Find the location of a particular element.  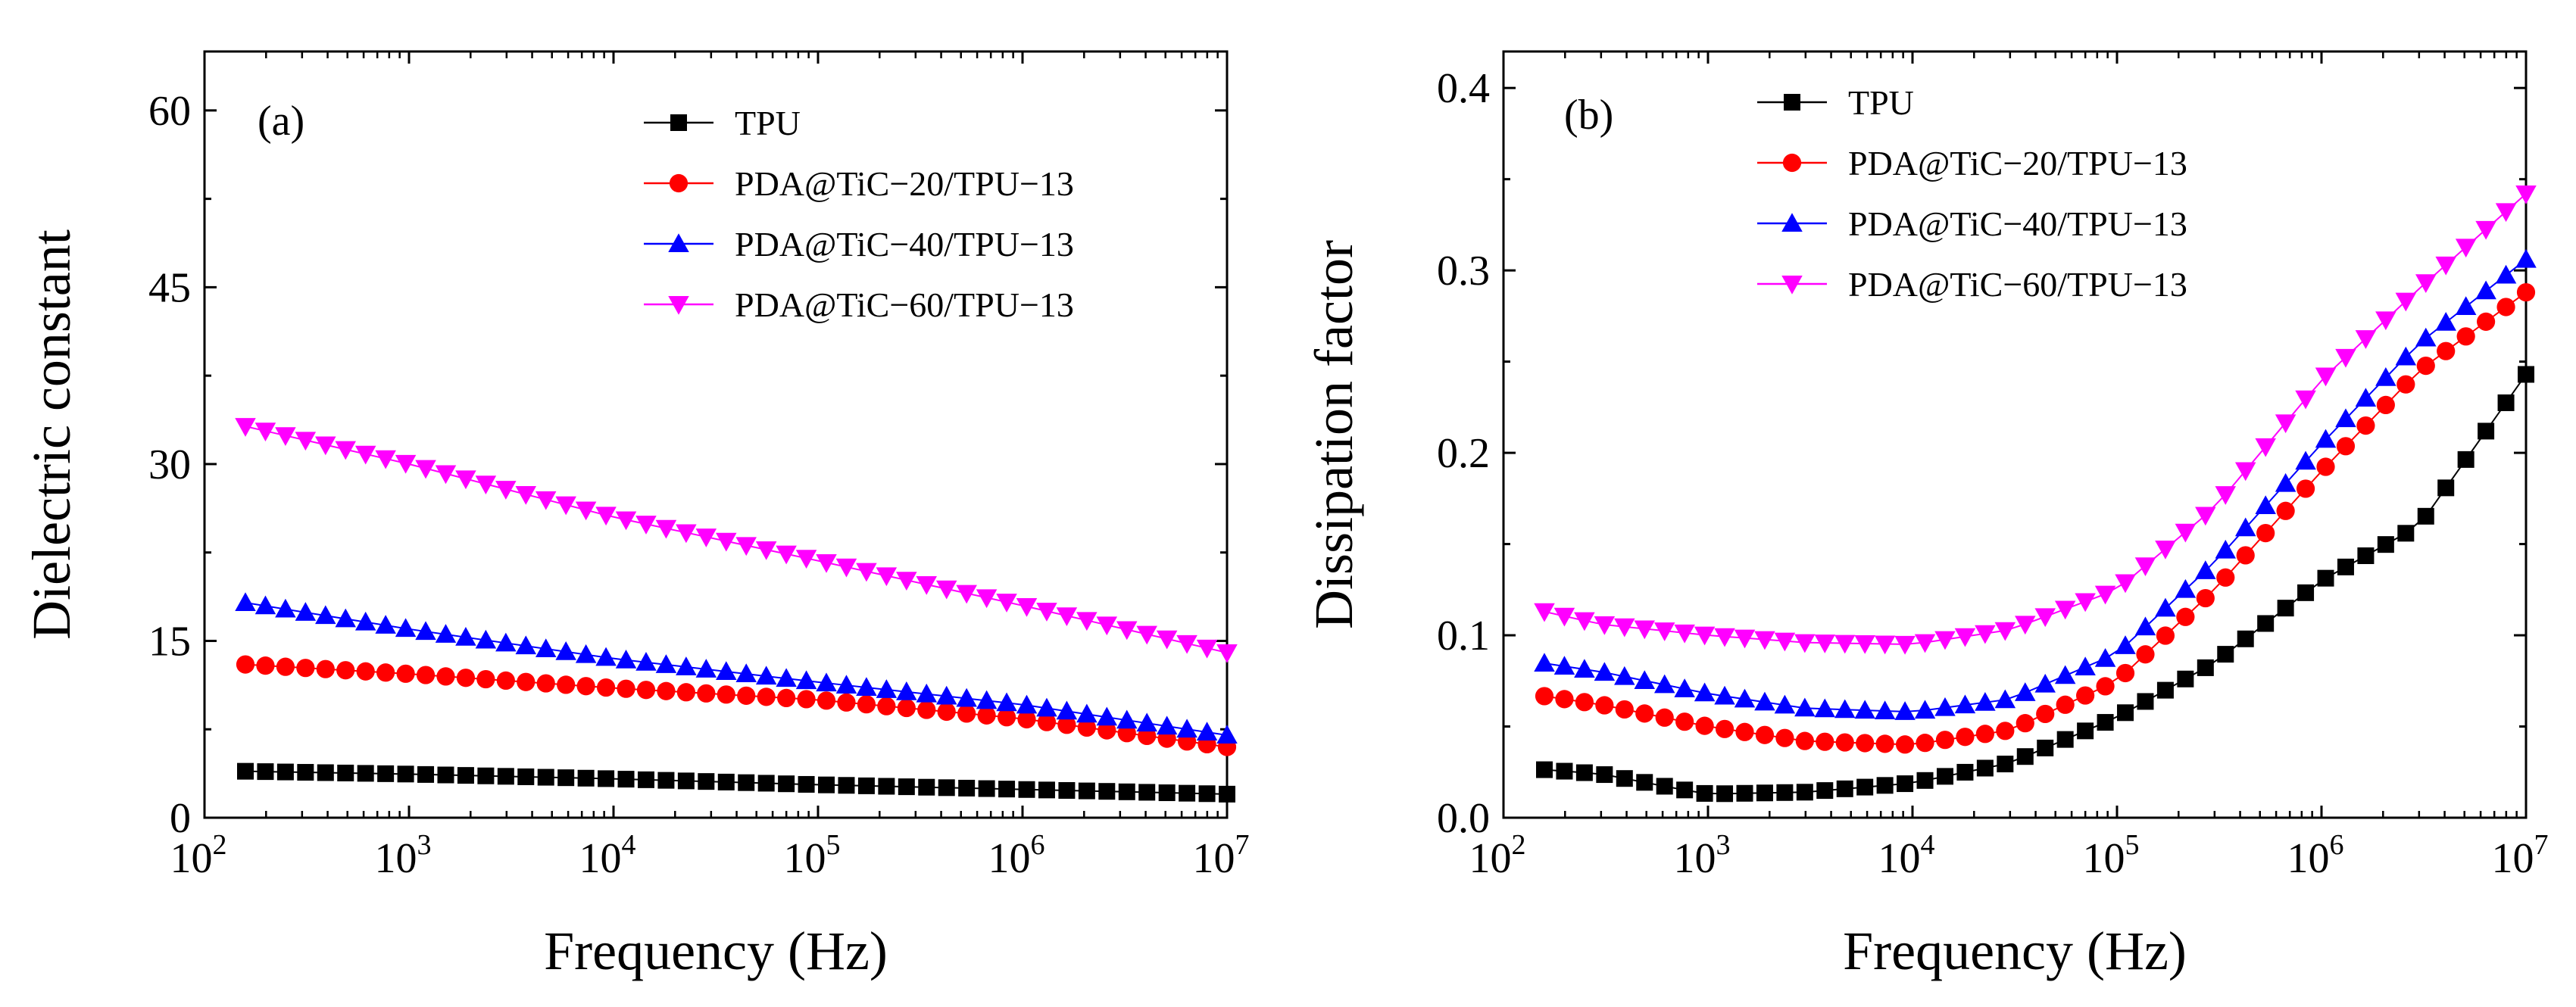

x-tick-exponent: 3 is located at coordinates (1724, 845).